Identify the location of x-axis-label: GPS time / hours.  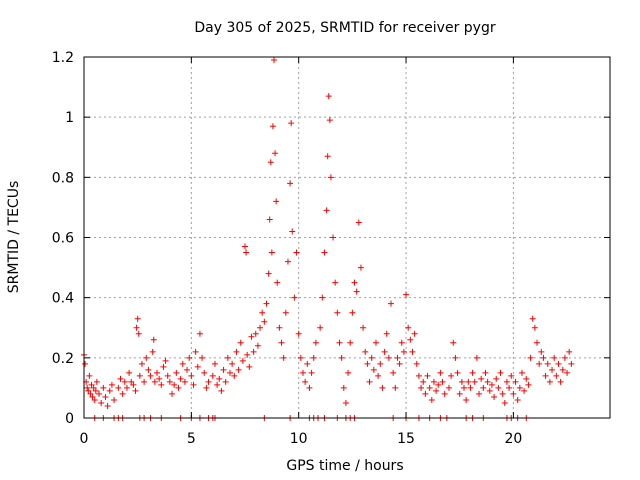
(344, 466).